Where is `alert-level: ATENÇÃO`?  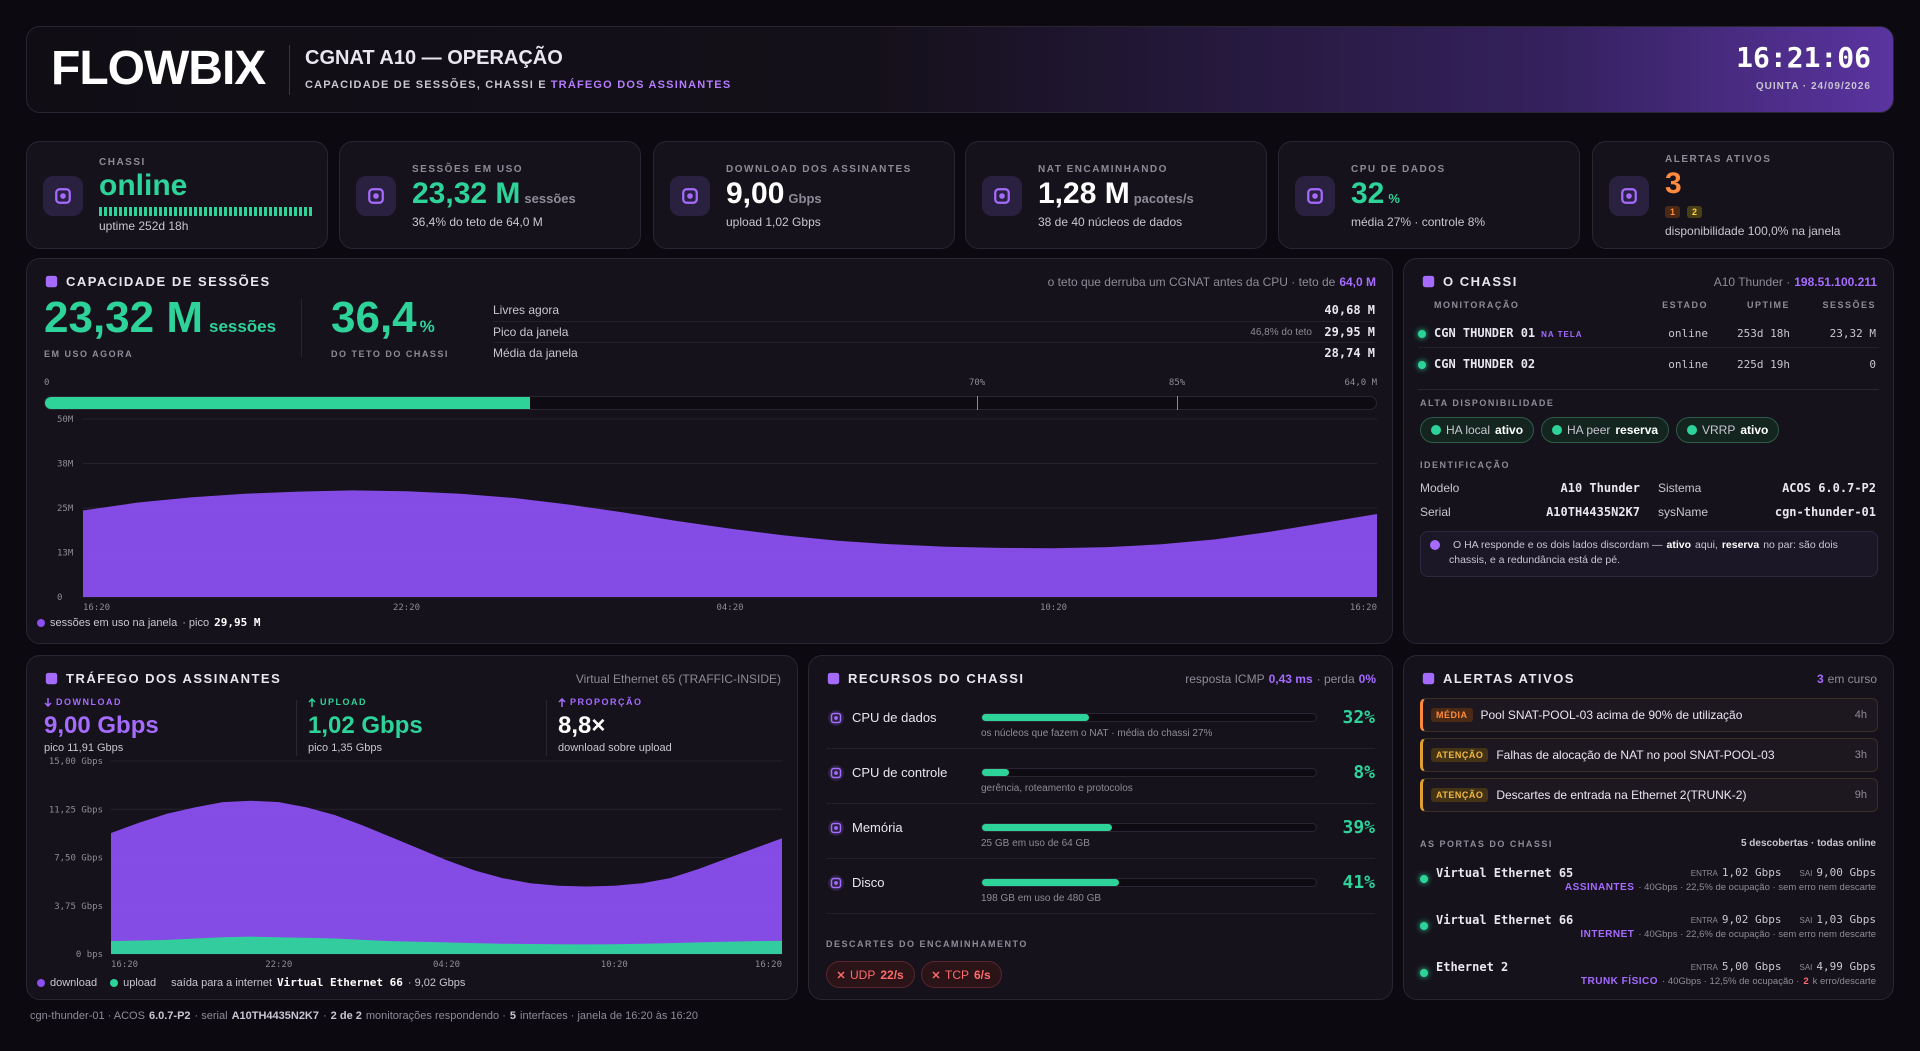 alert-level: ATENÇÃO is located at coordinates (1460, 795).